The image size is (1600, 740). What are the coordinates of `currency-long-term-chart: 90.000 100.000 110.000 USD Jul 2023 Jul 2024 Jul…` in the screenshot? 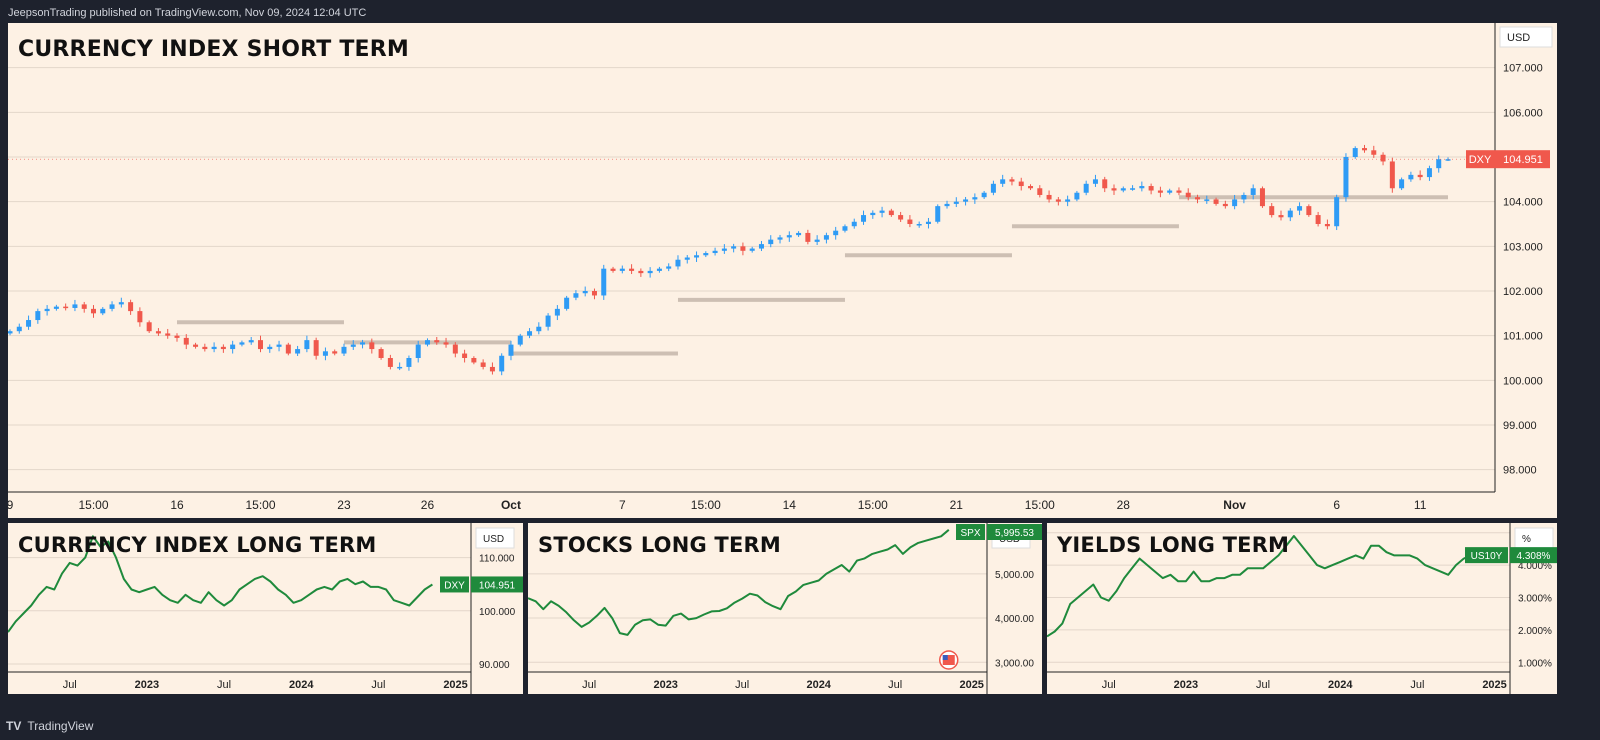 It's located at (265, 608).